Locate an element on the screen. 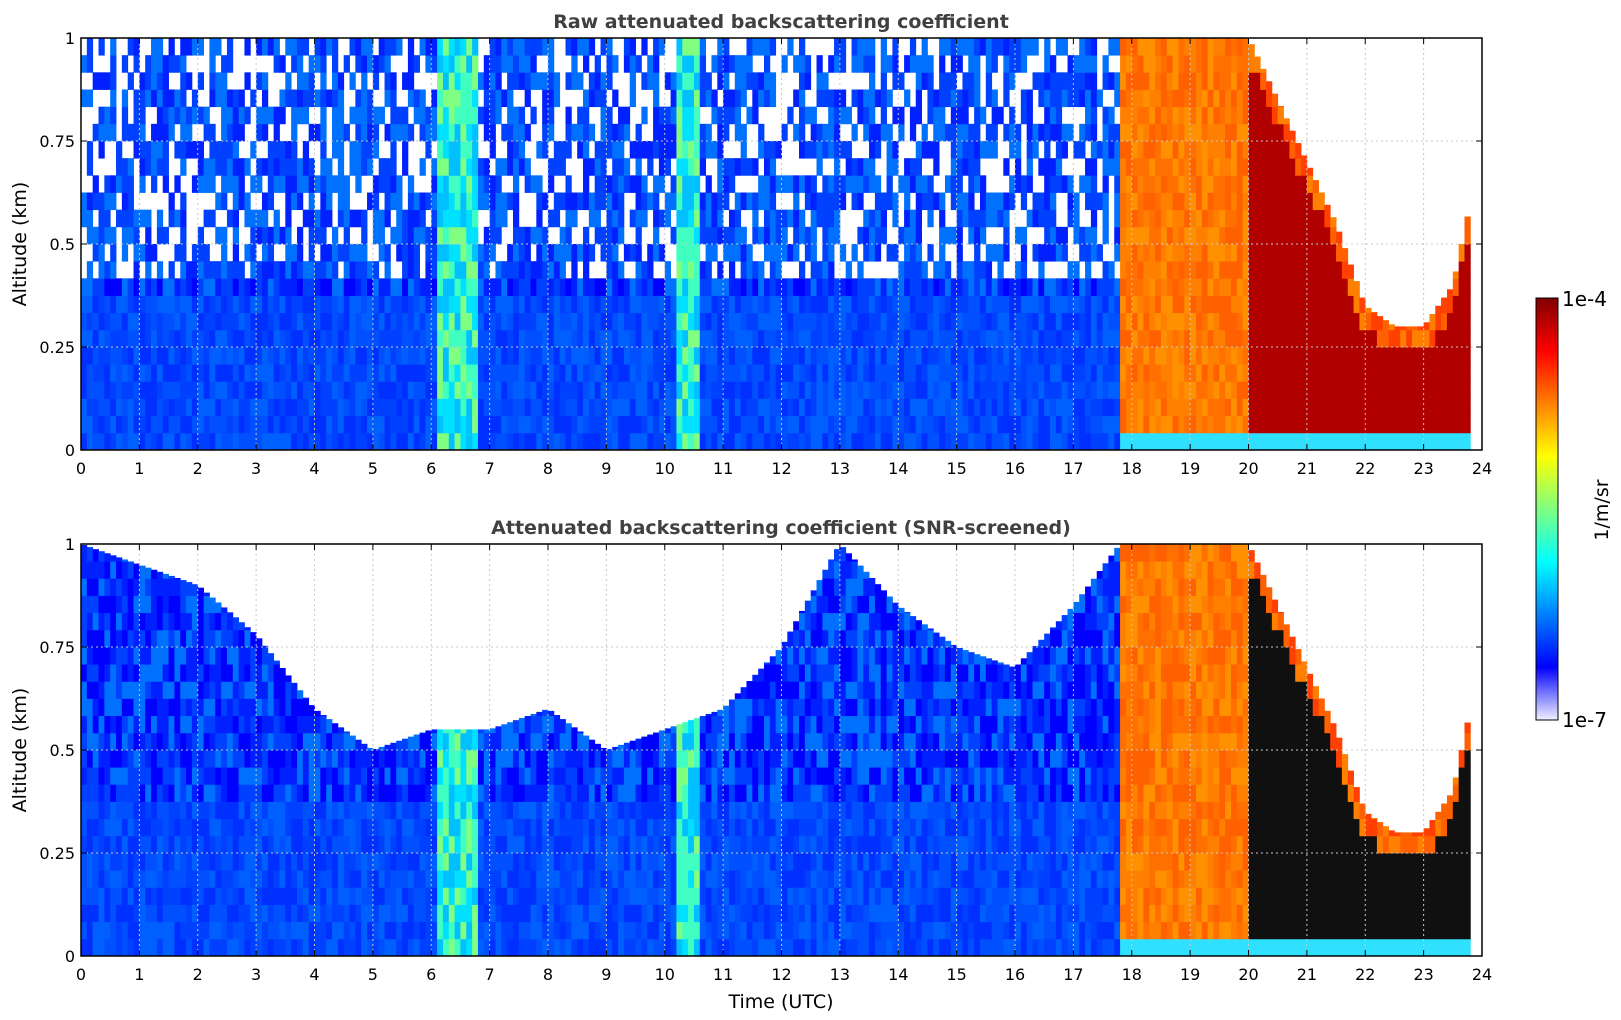  top-x-tick-label: 3 is located at coordinates (256, 468).